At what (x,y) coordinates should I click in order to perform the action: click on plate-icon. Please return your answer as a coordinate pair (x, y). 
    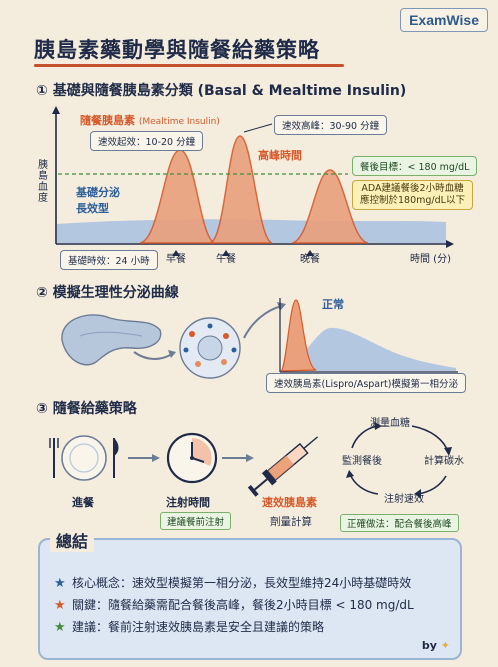
    Looking at the image, I should click on (84, 458).